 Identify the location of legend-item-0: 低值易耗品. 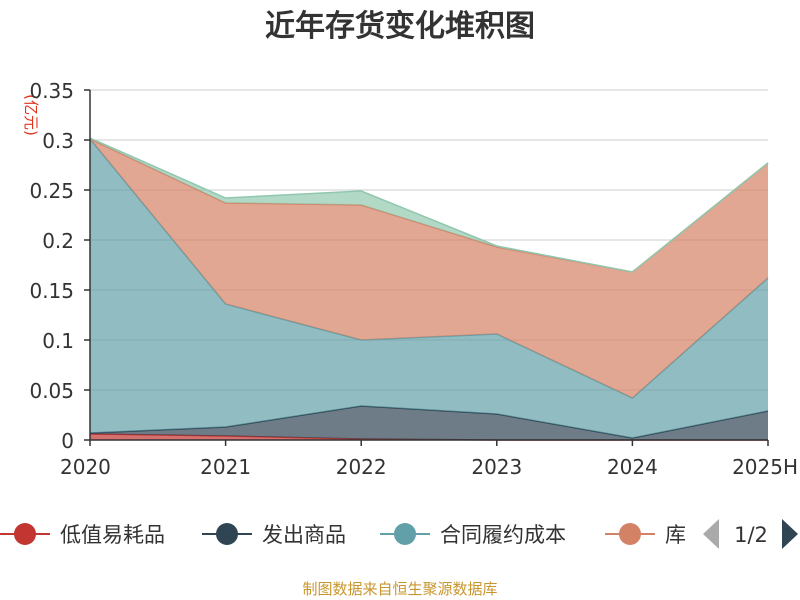
(82, 535).